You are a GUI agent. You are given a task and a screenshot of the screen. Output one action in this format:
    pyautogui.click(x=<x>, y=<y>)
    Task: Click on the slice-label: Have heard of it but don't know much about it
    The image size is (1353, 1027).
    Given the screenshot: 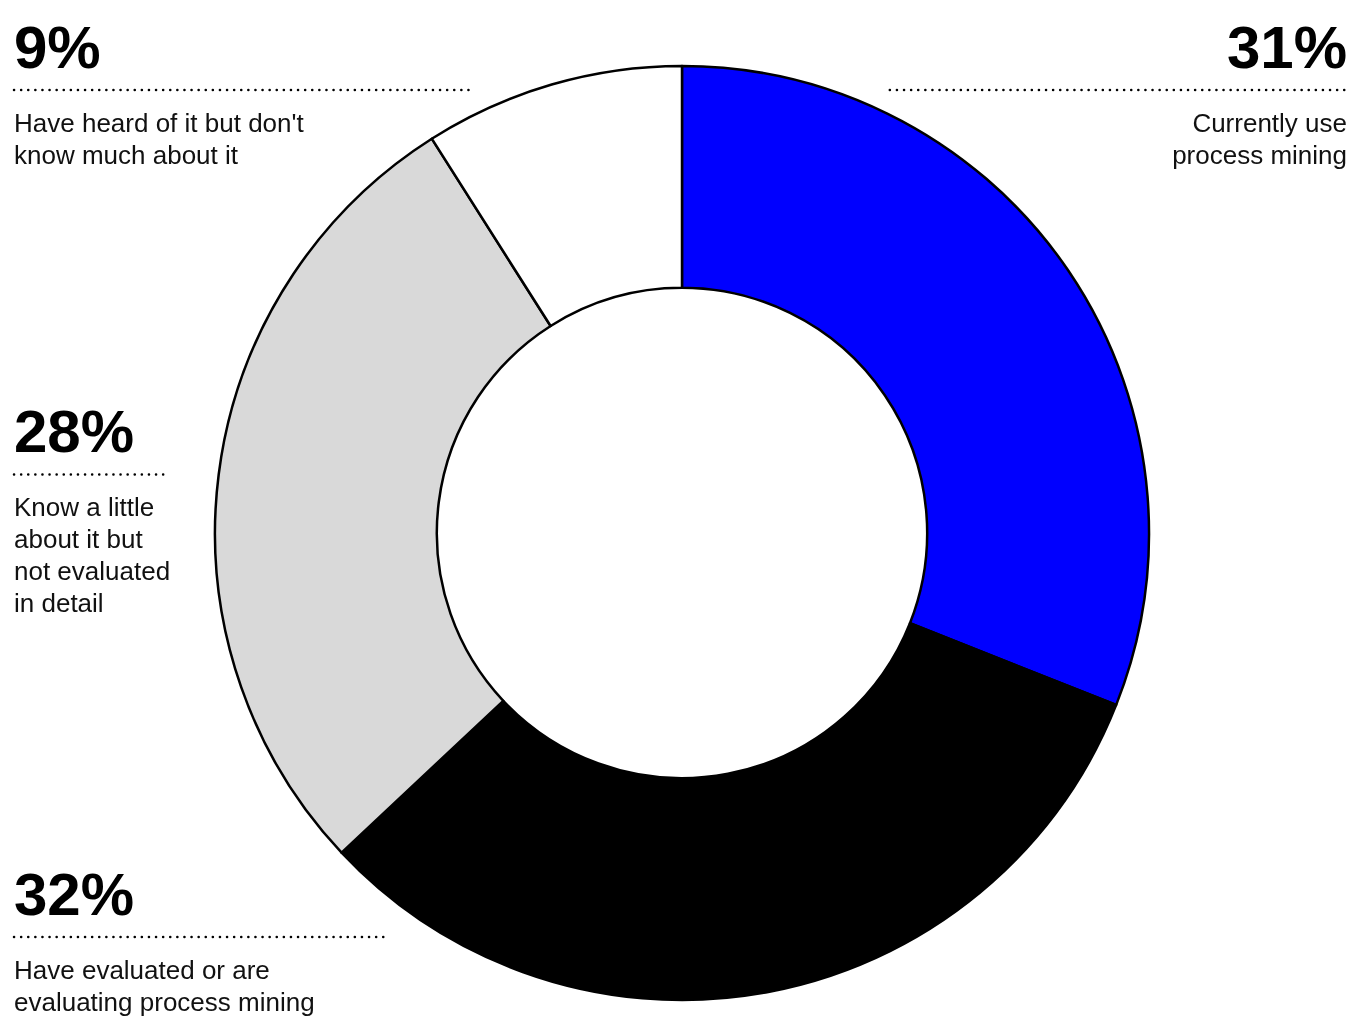 What is the action you would take?
    pyautogui.click(x=159, y=139)
    